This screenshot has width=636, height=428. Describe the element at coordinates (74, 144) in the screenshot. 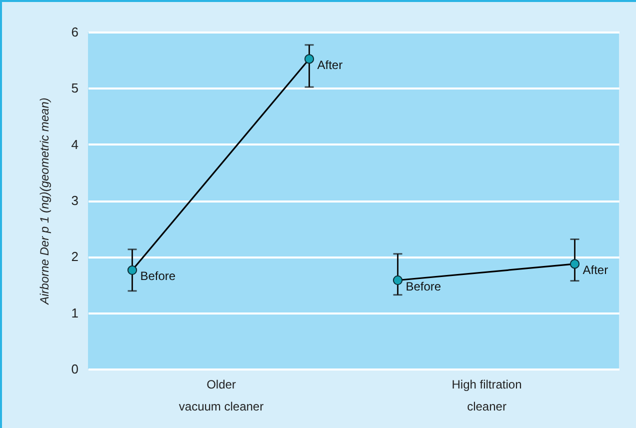

I see `y-tick-label: 4` at that location.